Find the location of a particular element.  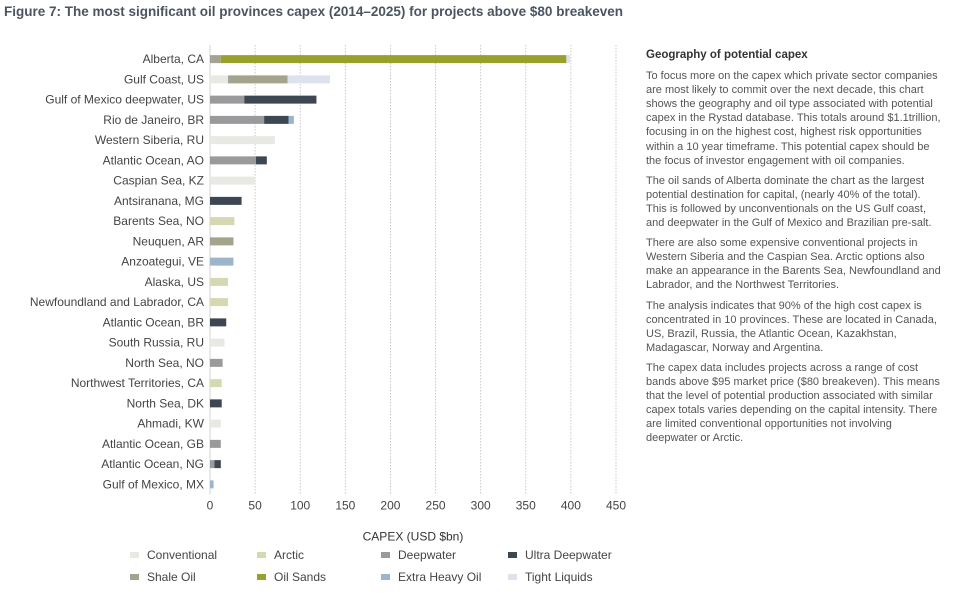

legend-item-deepwater: Deepwater is located at coordinates (418, 555).